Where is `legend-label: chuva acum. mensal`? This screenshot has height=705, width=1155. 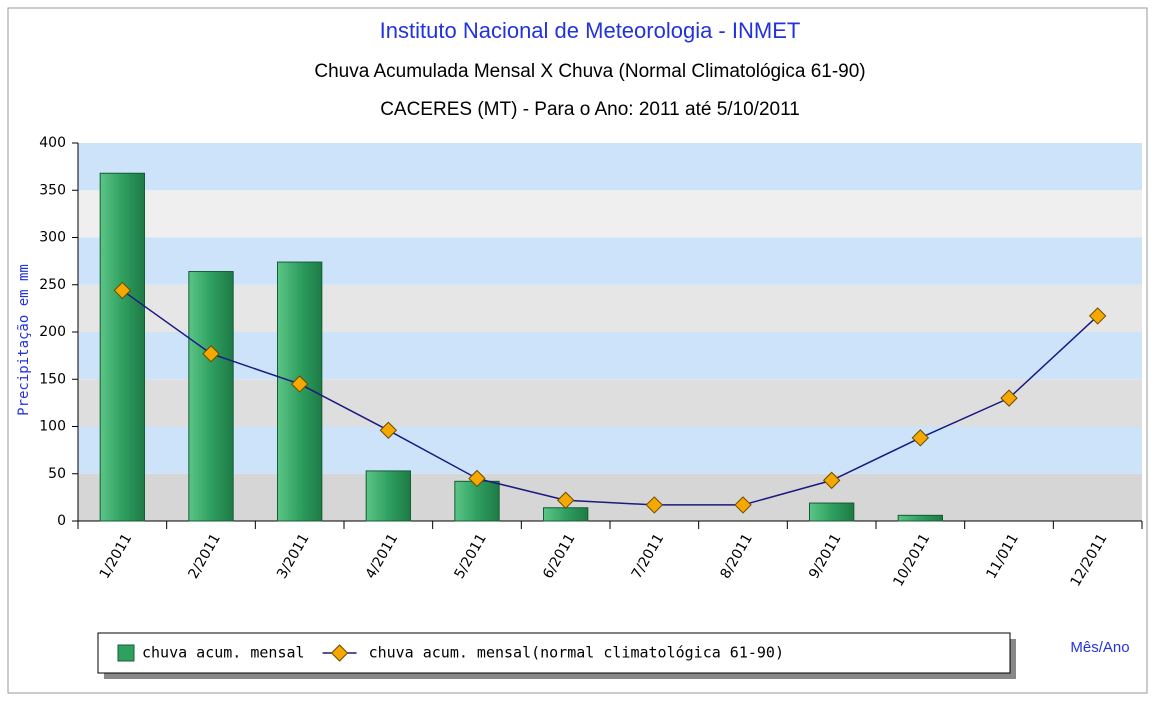 legend-label: chuva acum. mensal is located at coordinates (223, 653).